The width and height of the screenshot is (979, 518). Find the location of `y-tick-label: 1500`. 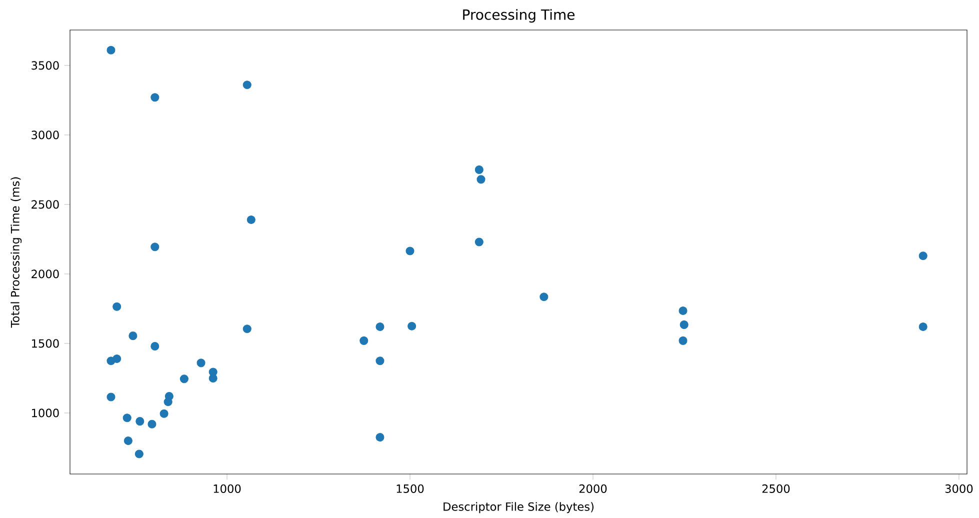

y-tick-label: 1500 is located at coordinates (45, 343).